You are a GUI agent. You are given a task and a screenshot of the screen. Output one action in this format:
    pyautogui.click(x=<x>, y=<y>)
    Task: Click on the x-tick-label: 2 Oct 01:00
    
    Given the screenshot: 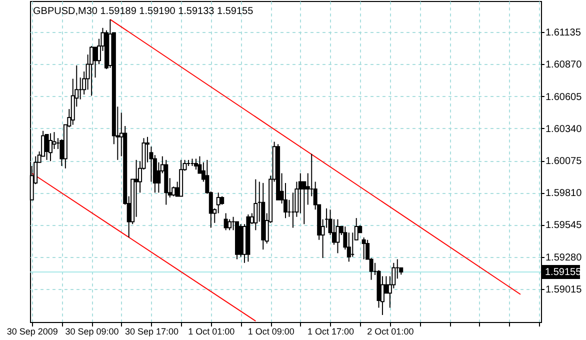 What is the action you would take?
    pyautogui.click(x=390, y=331)
    